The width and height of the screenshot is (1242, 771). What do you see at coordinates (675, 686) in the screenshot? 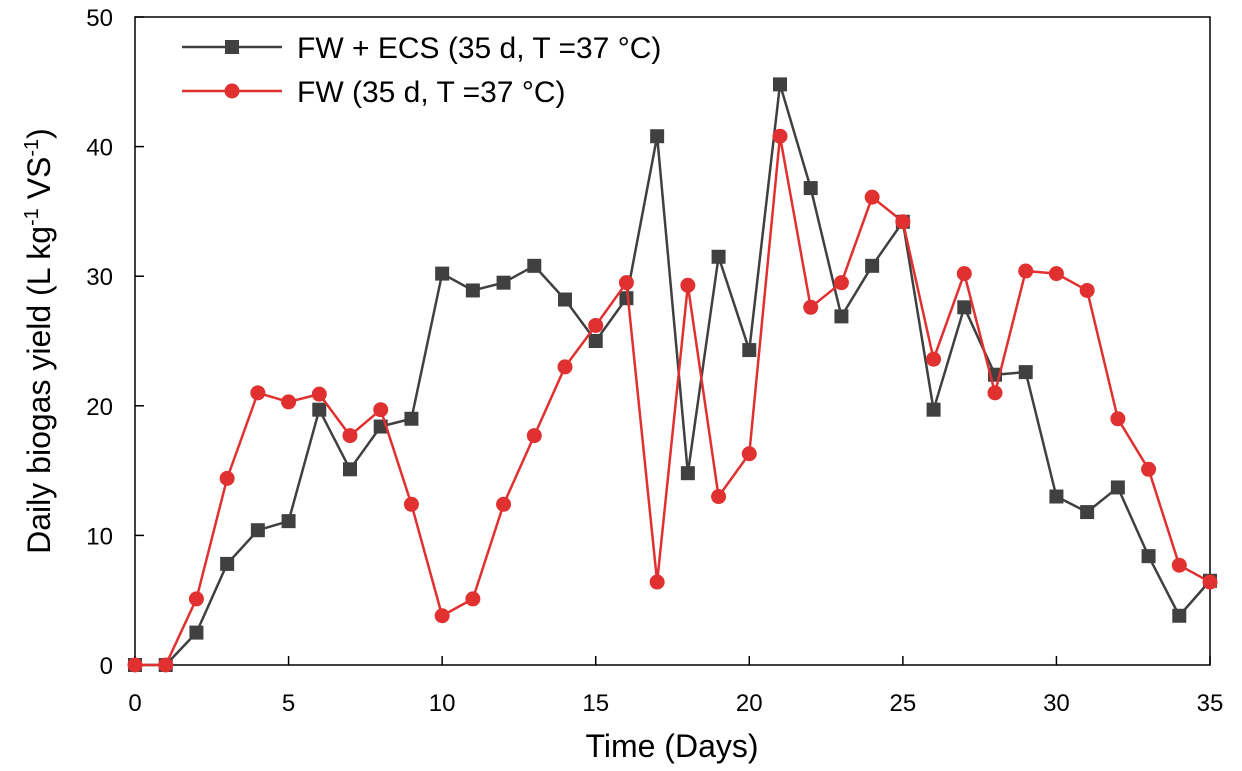
I see `x-axis-ticks: 0 5 10 15 20 25 30 35` at bounding box center [675, 686].